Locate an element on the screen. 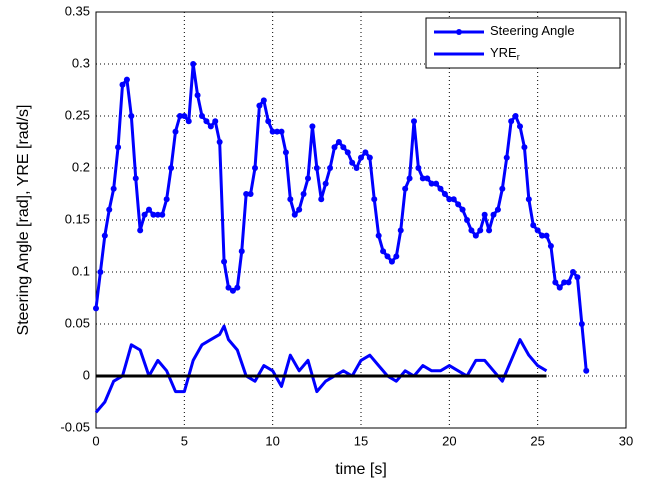 The width and height of the screenshot is (646, 494). x-tick-label: 30 is located at coordinates (626, 440).